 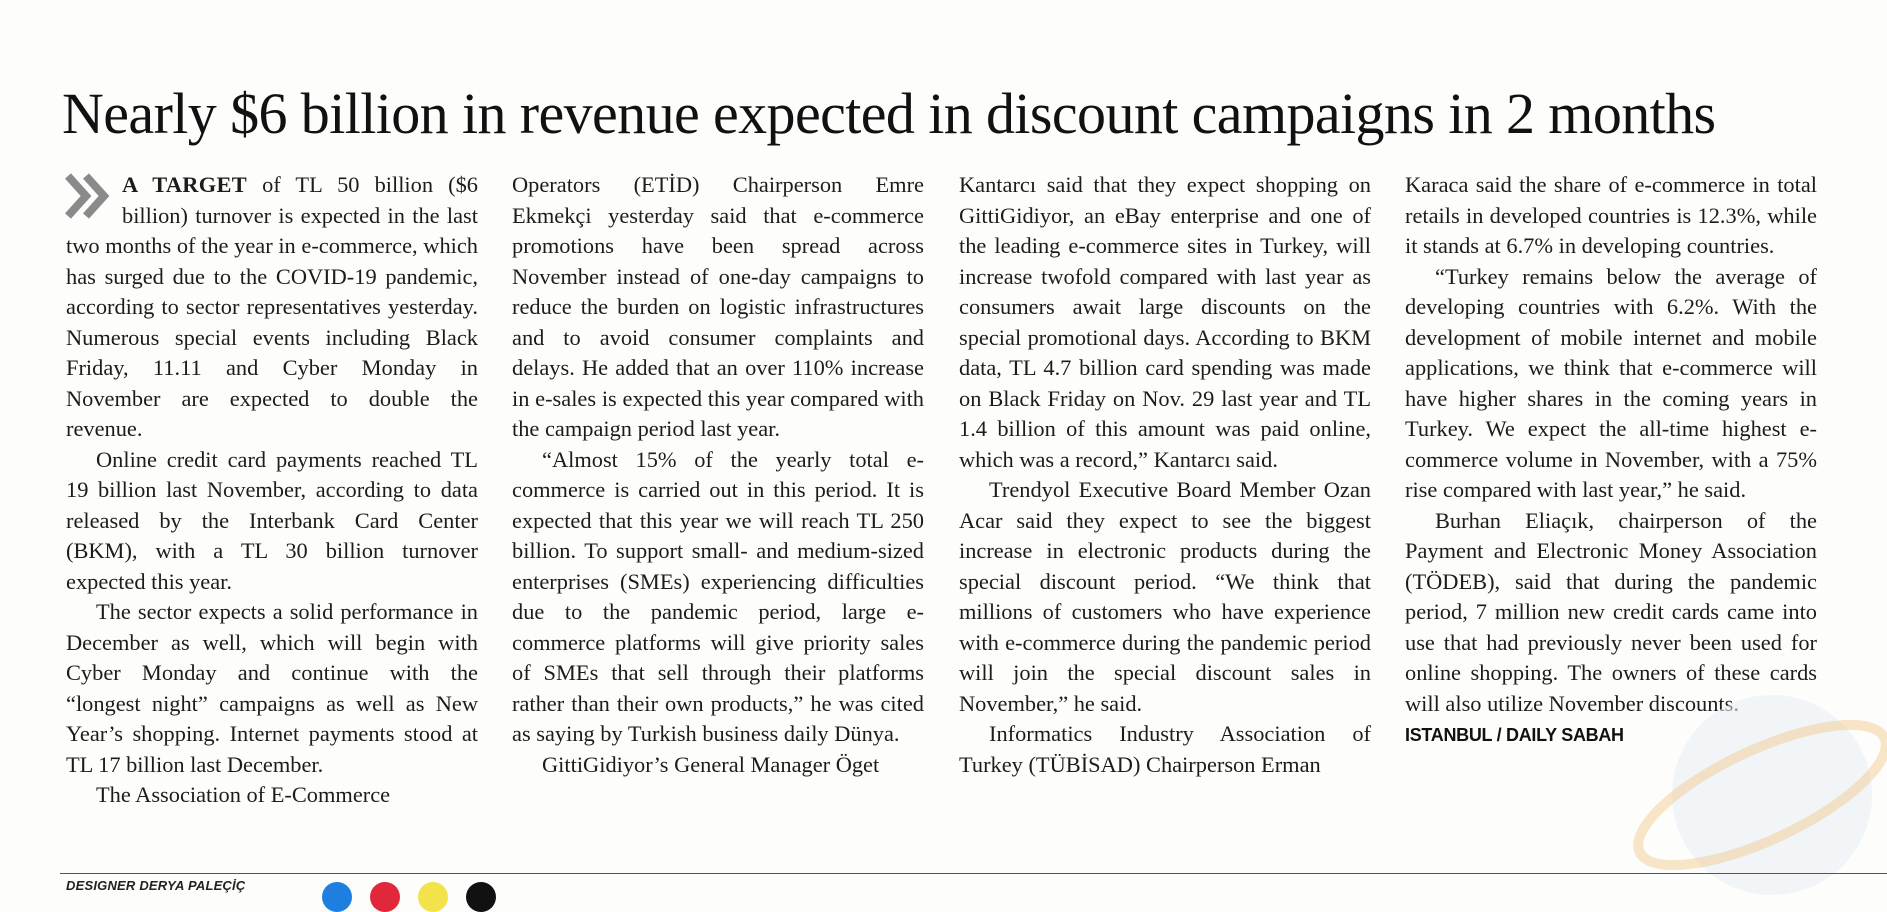 I want to click on paragraph: GittiGidiyor’s General Manager Öget, so click(x=711, y=764).